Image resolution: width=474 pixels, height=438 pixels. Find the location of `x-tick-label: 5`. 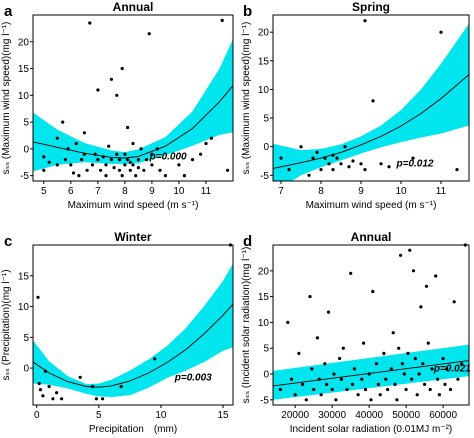

x-tick-label: 5 is located at coordinates (44, 191).